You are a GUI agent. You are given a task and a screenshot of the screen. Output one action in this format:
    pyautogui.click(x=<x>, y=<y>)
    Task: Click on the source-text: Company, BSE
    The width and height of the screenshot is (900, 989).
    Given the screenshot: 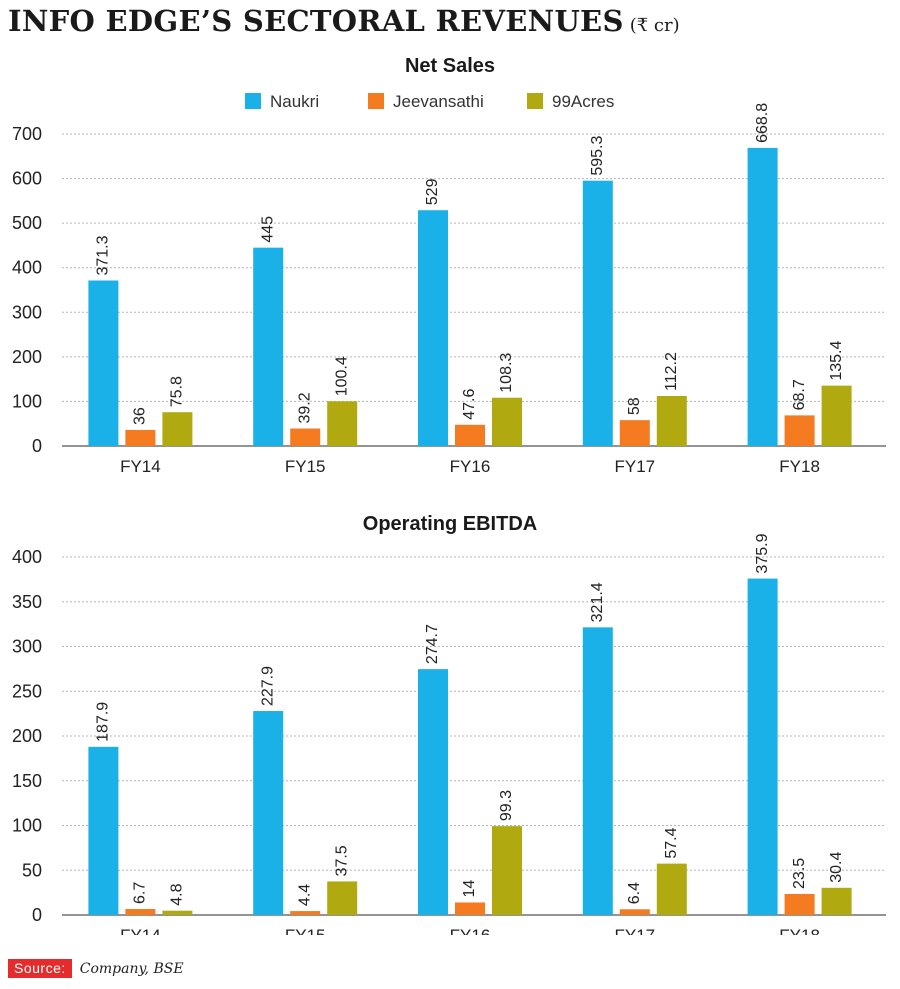 What is the action you would take?
    pyautogui.click(x=131, y=969)
    